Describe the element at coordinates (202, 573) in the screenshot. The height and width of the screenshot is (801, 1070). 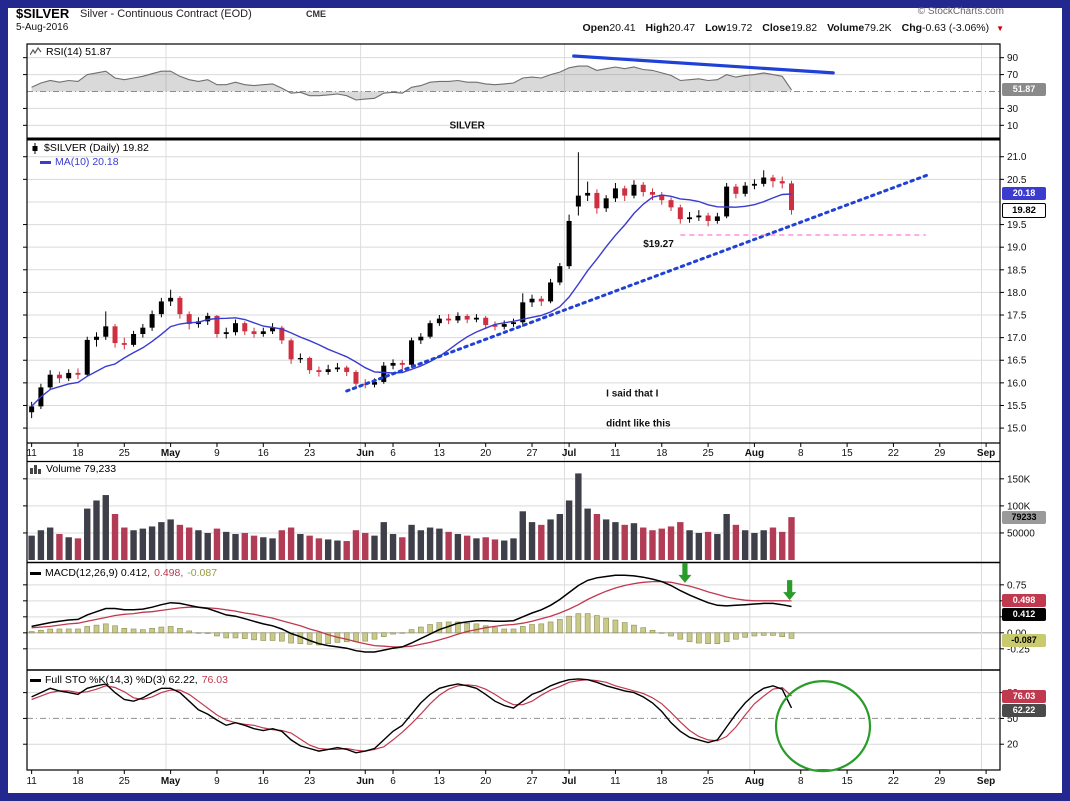
I see `macd-hist-value: -0.087` at that location.